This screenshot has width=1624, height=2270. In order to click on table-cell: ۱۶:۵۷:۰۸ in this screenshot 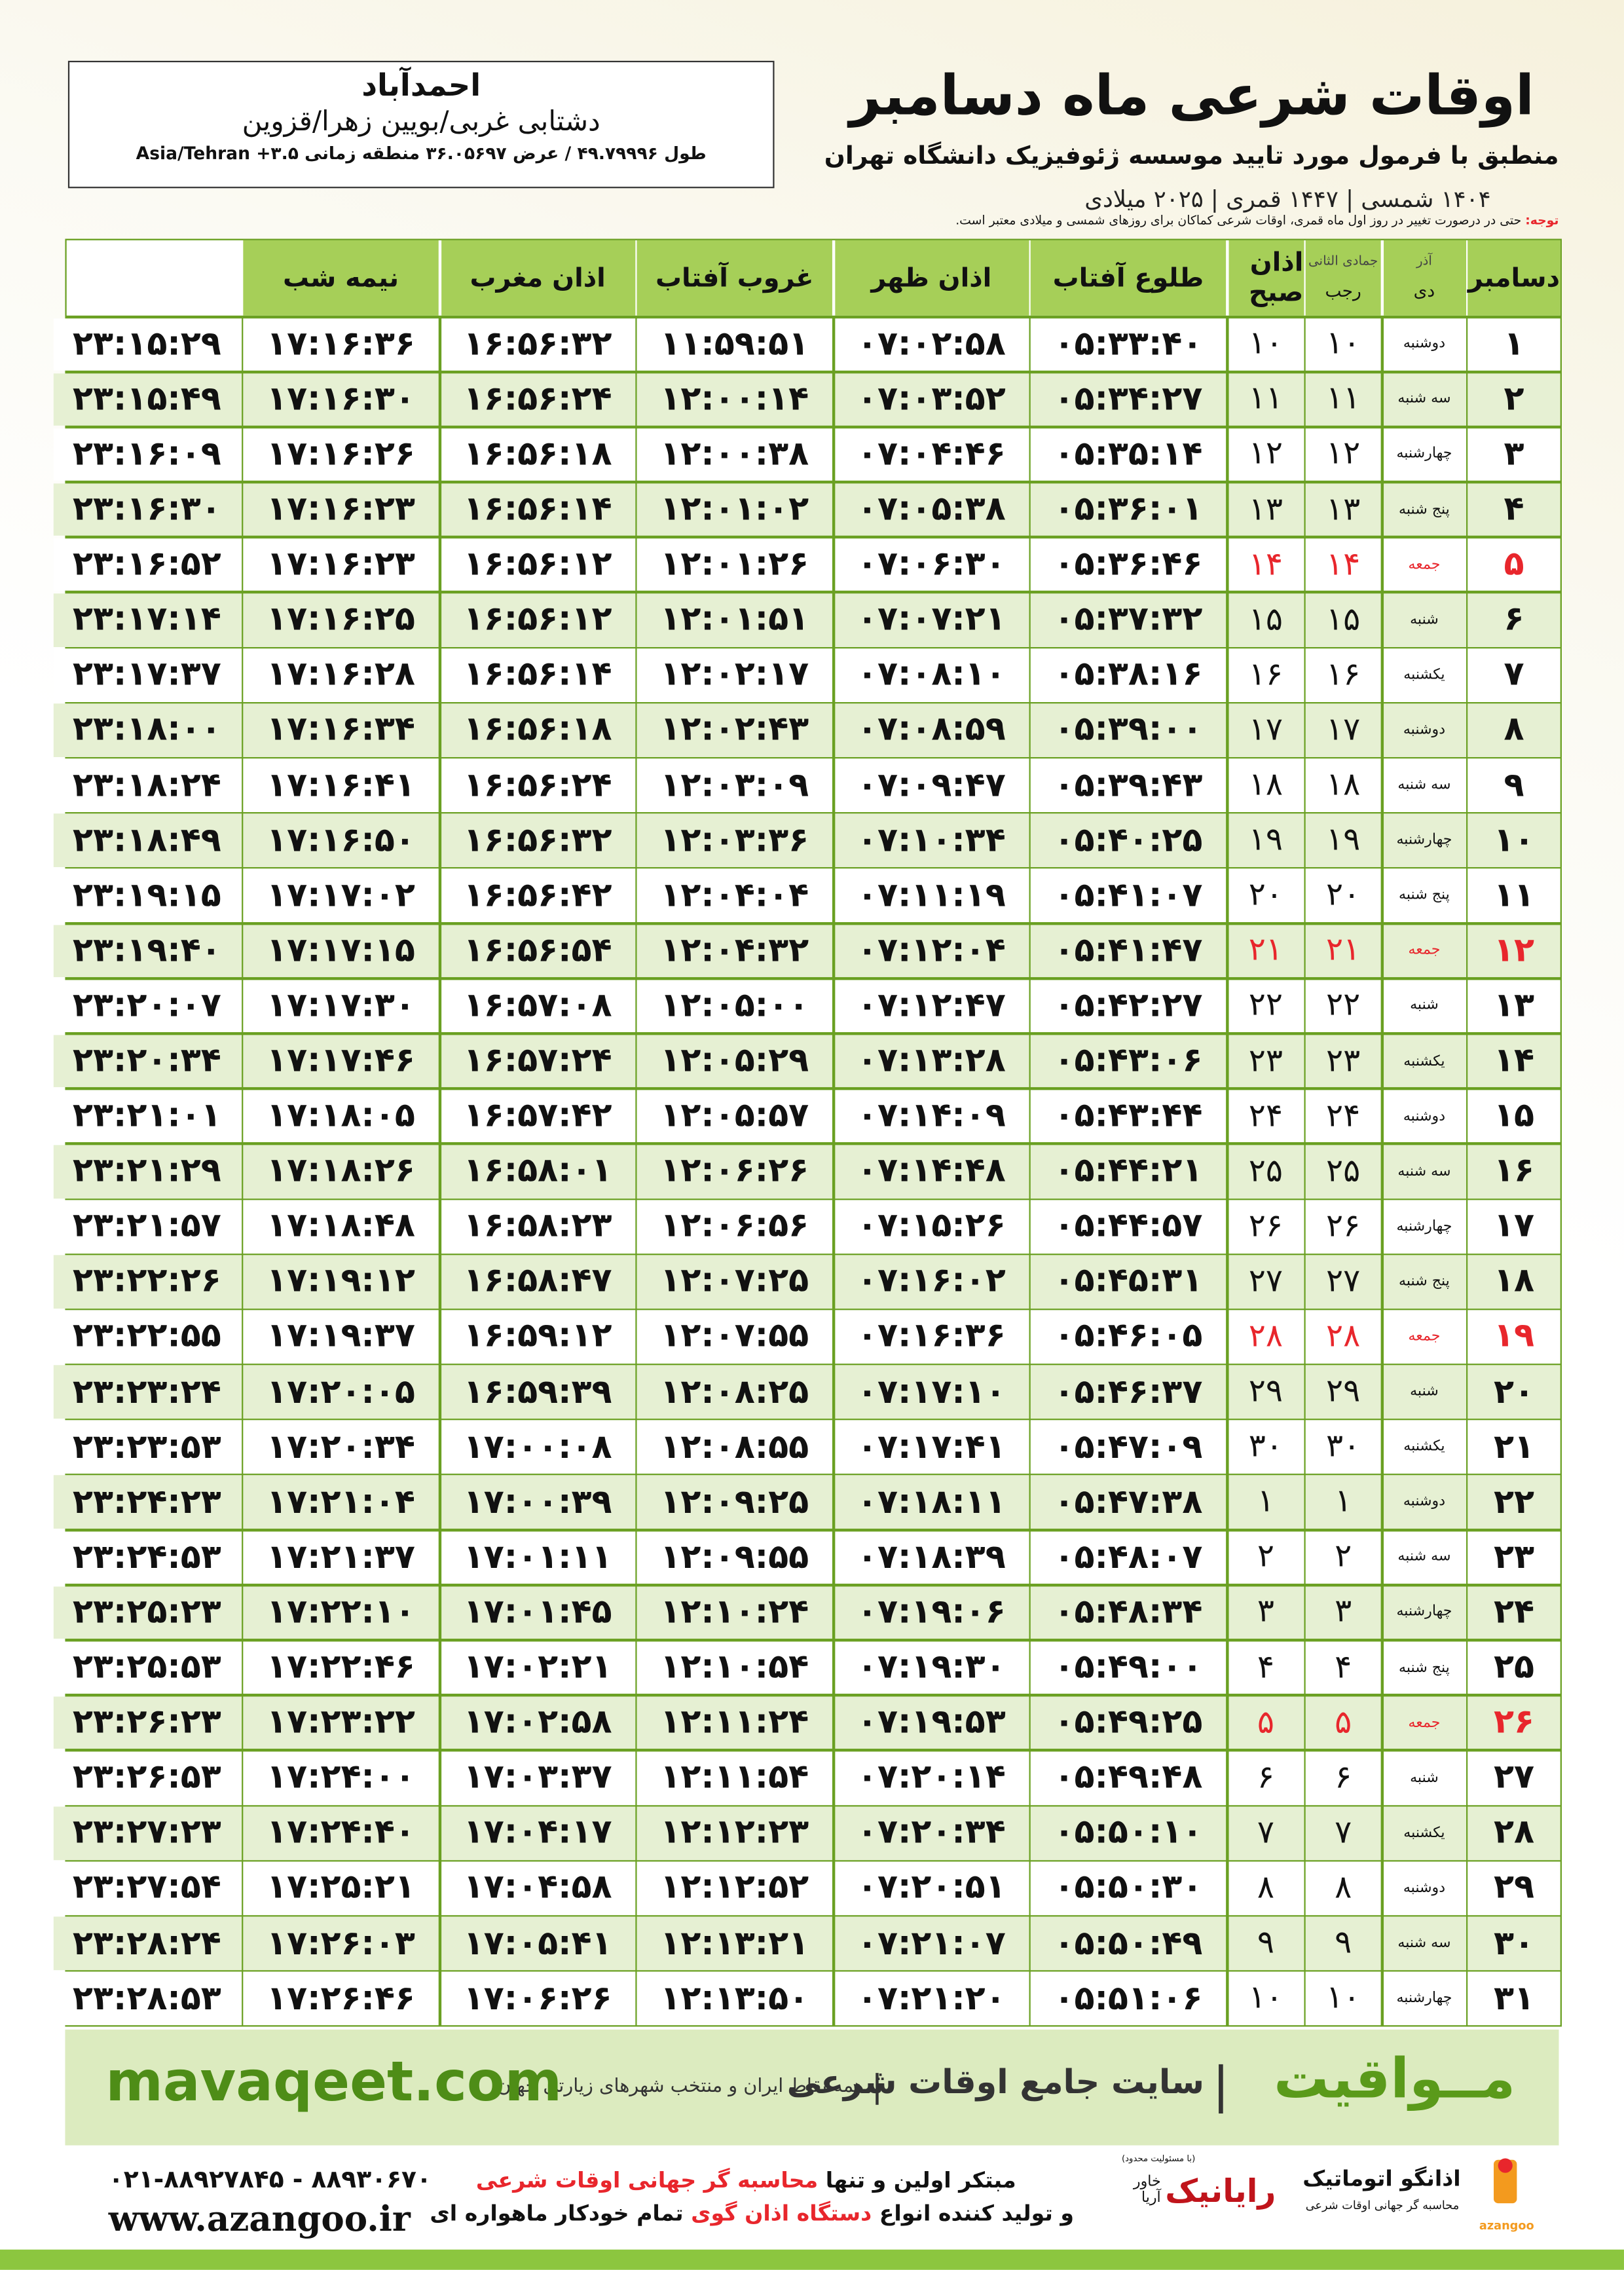, I will do `click(538, 1006)`.